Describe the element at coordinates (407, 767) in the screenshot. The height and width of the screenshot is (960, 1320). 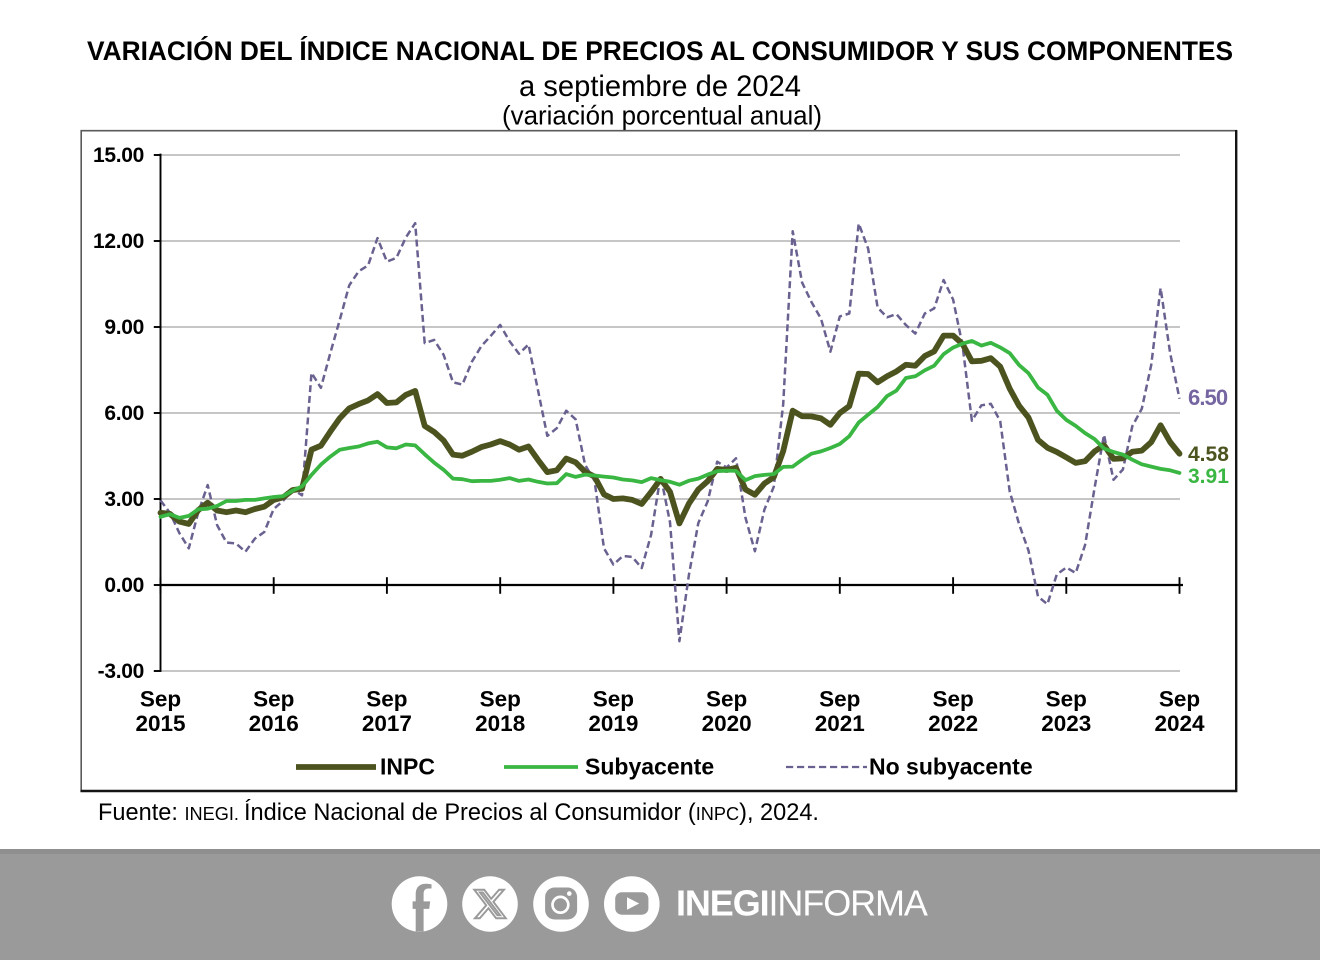
I see `svg-text: INPC` at that location.